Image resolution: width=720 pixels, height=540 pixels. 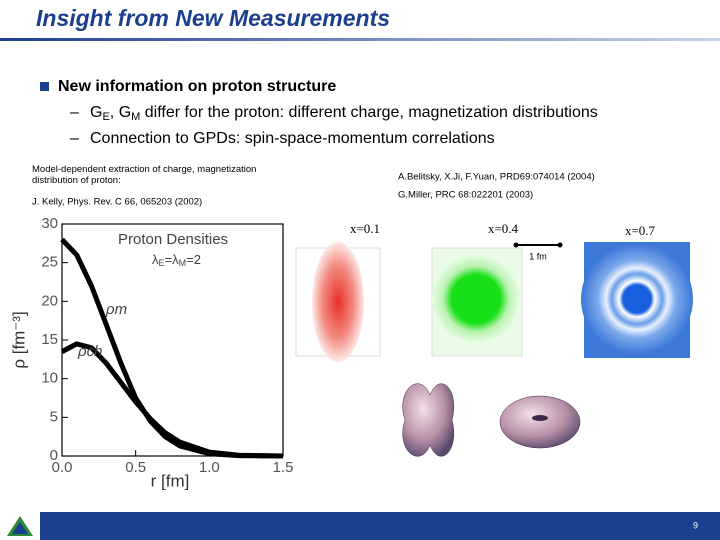 What do you see at coordinates (96, 112) in the screenshot?
I see `text: G` at bounding box center [96, 112].